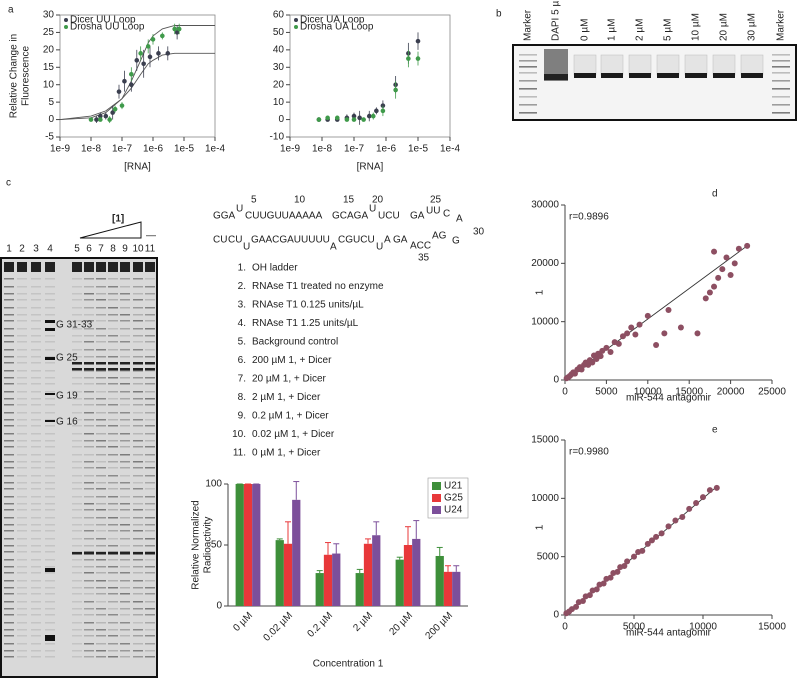 The width and height of the screenshot is (800, 678). Describe the element at coordinates (60, 149) in the screenshot. I see `x-tick-label: 1e-9` at that location.